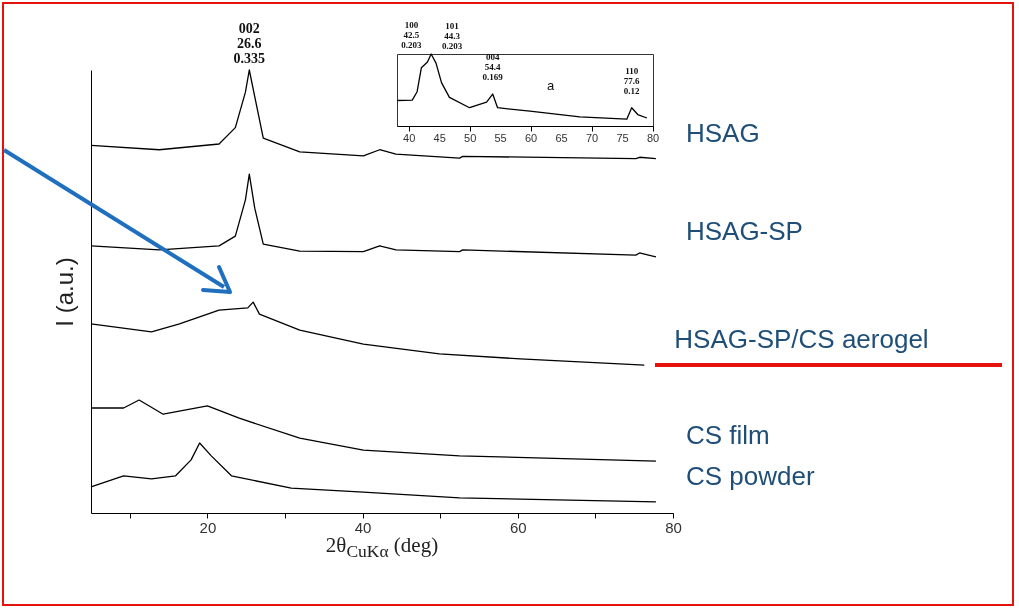  What do you see at coordinates (801, 339) in the screenshot?
I see `series-label: HSAG-SP/CS aerogel` at bounding box center [801, 339].